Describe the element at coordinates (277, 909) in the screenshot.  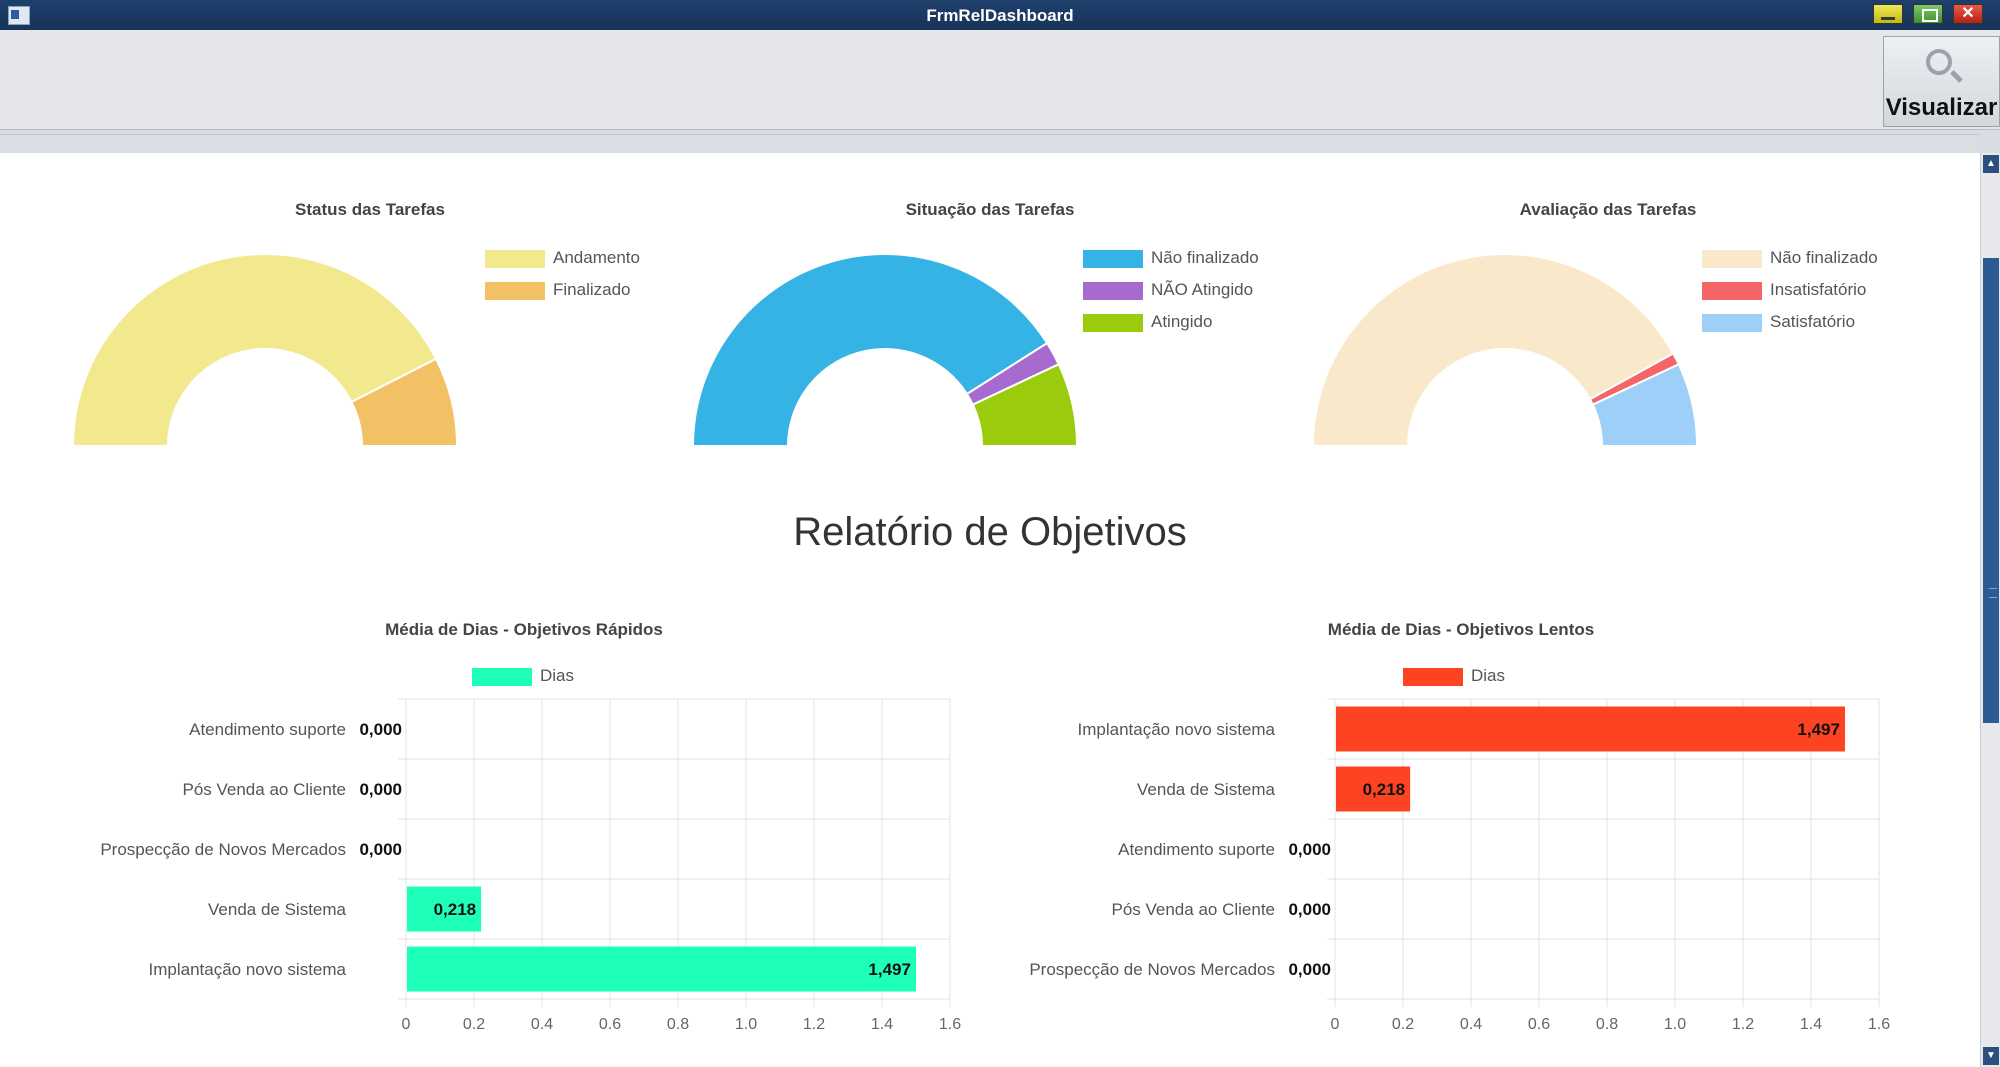
I see `rapidos-category-label: Venda de Sistema` at that location.